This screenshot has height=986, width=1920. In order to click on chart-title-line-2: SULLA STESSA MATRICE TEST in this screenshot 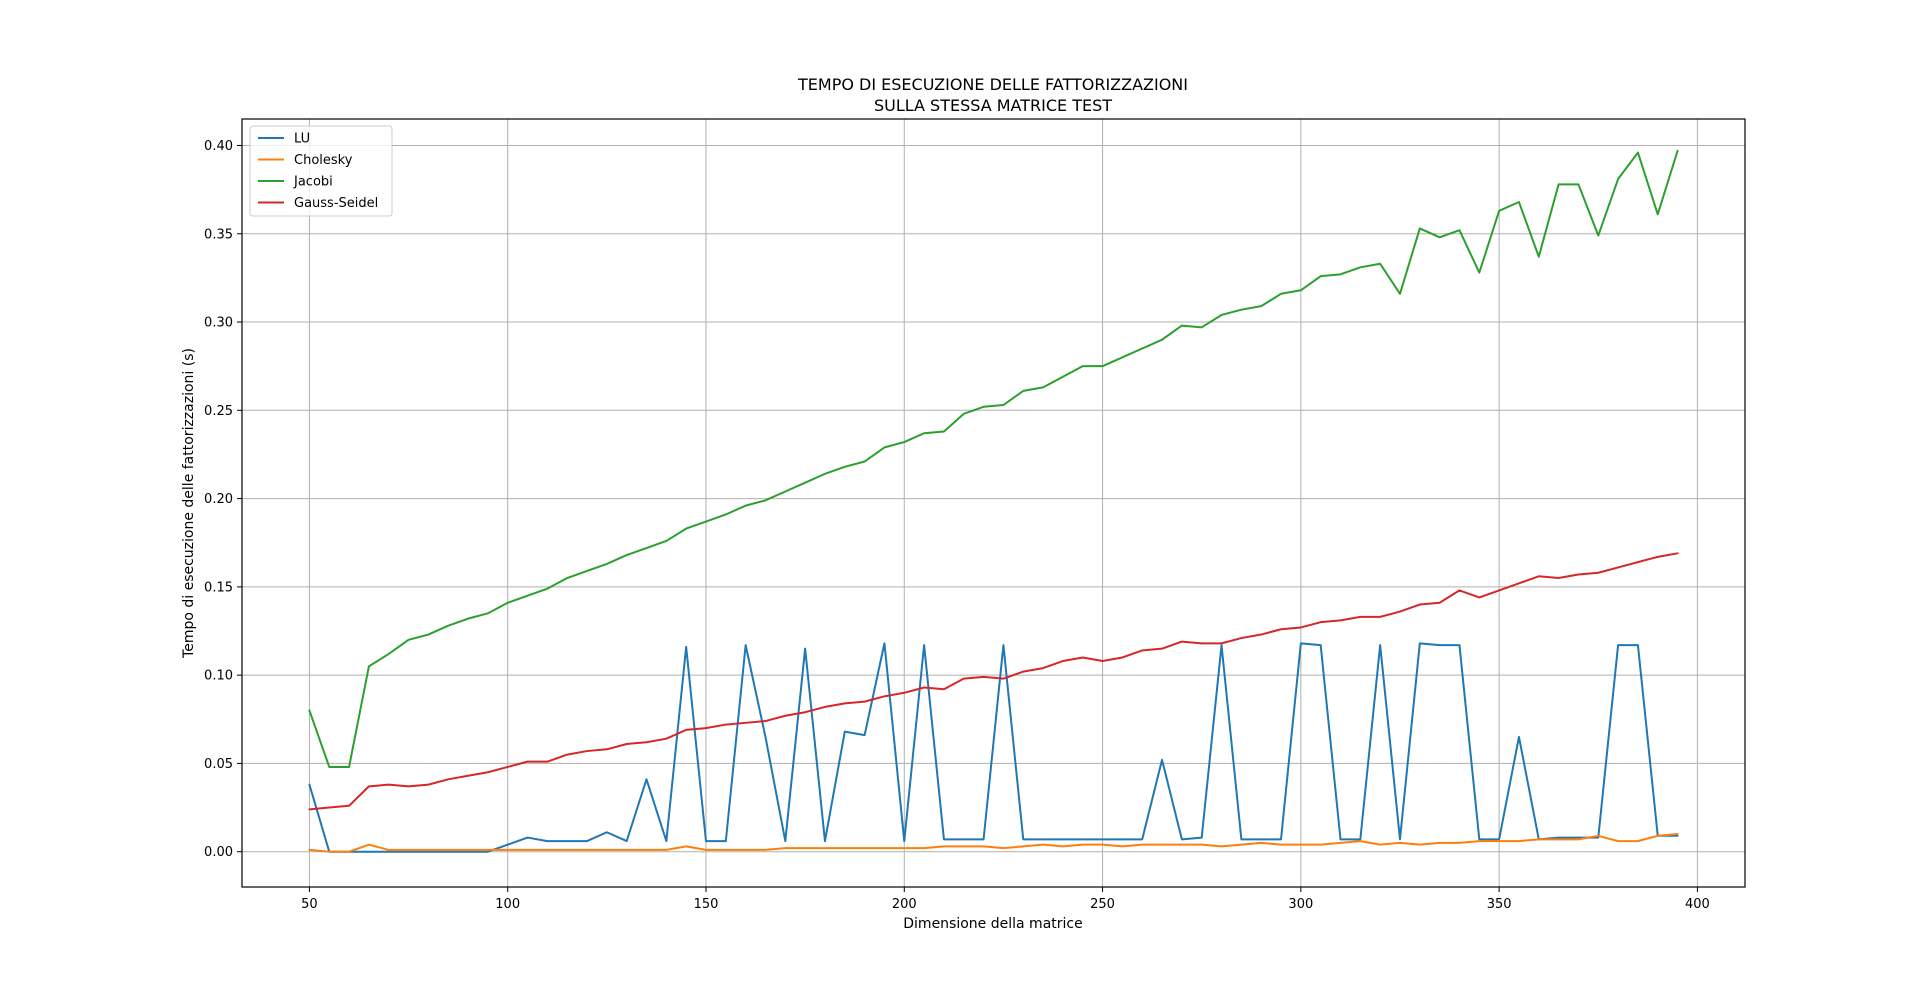, I will do `click(993, 105)`.